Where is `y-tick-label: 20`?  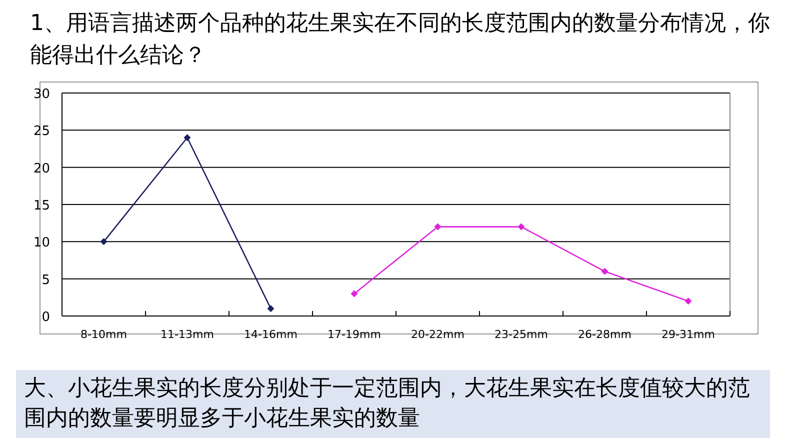 y-tick-label: 20 is located at coordinates (41, 168).